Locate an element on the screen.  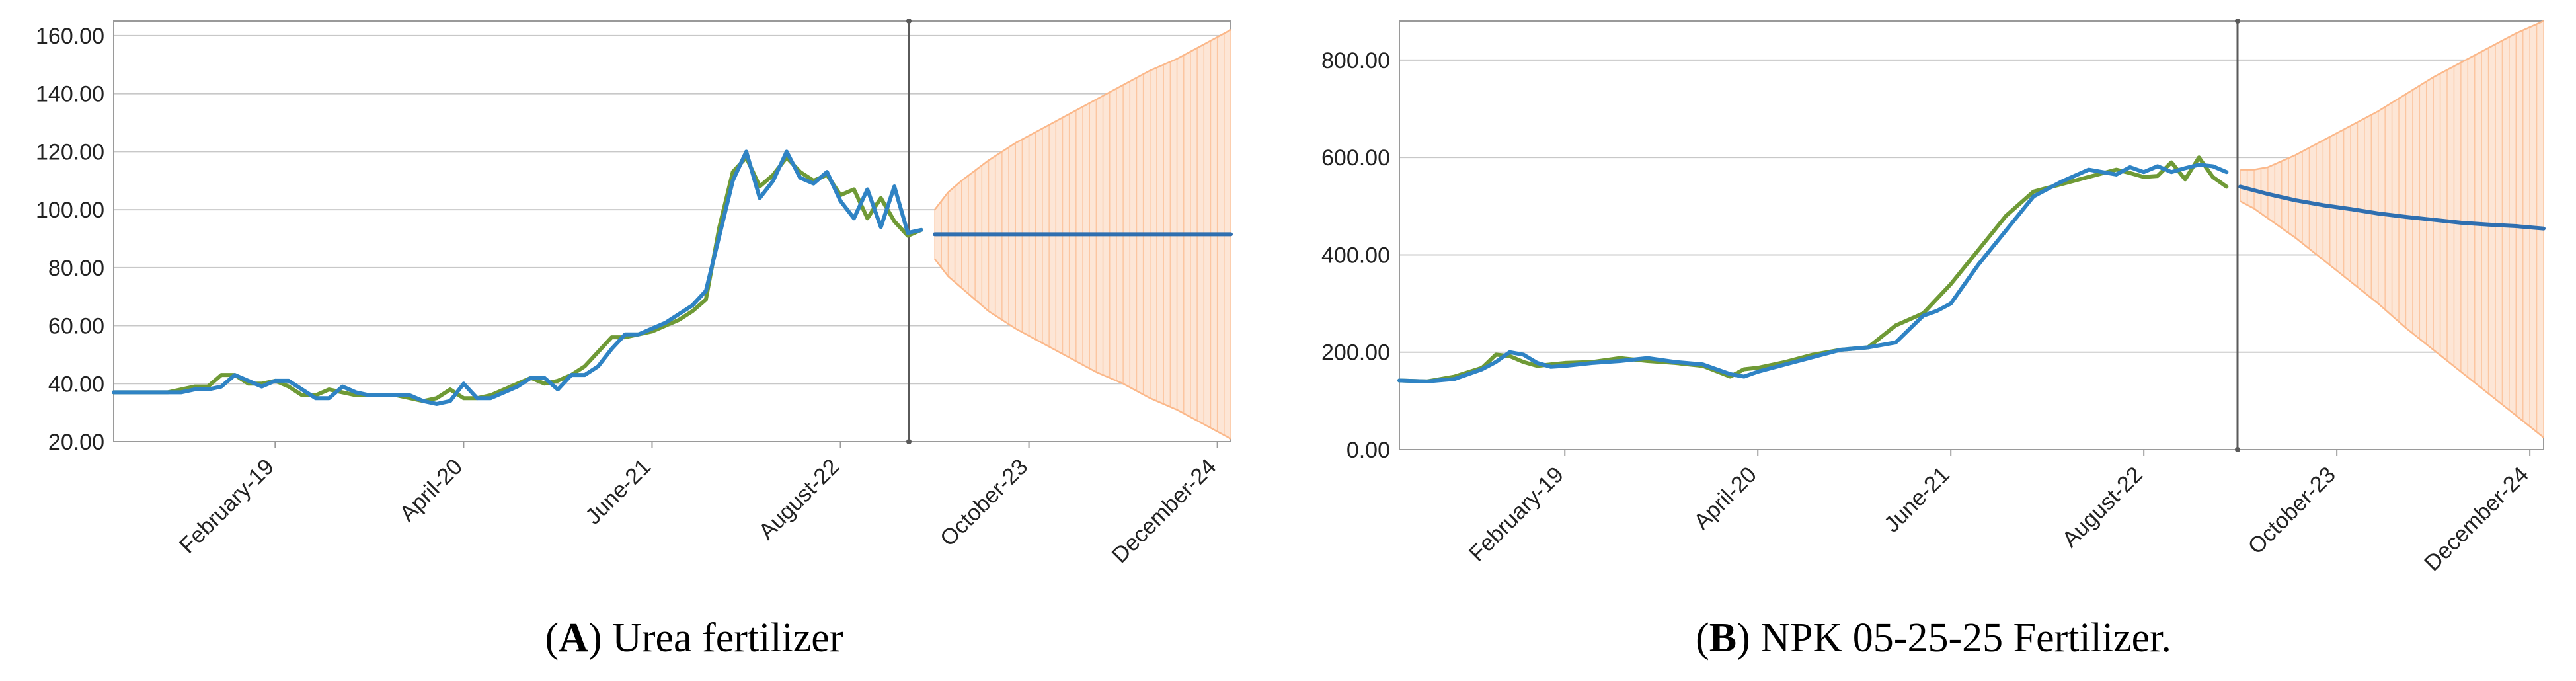
caption-b-text: NPK 05-25-25 Fertilizer. is located at coordinates (1960, 638).